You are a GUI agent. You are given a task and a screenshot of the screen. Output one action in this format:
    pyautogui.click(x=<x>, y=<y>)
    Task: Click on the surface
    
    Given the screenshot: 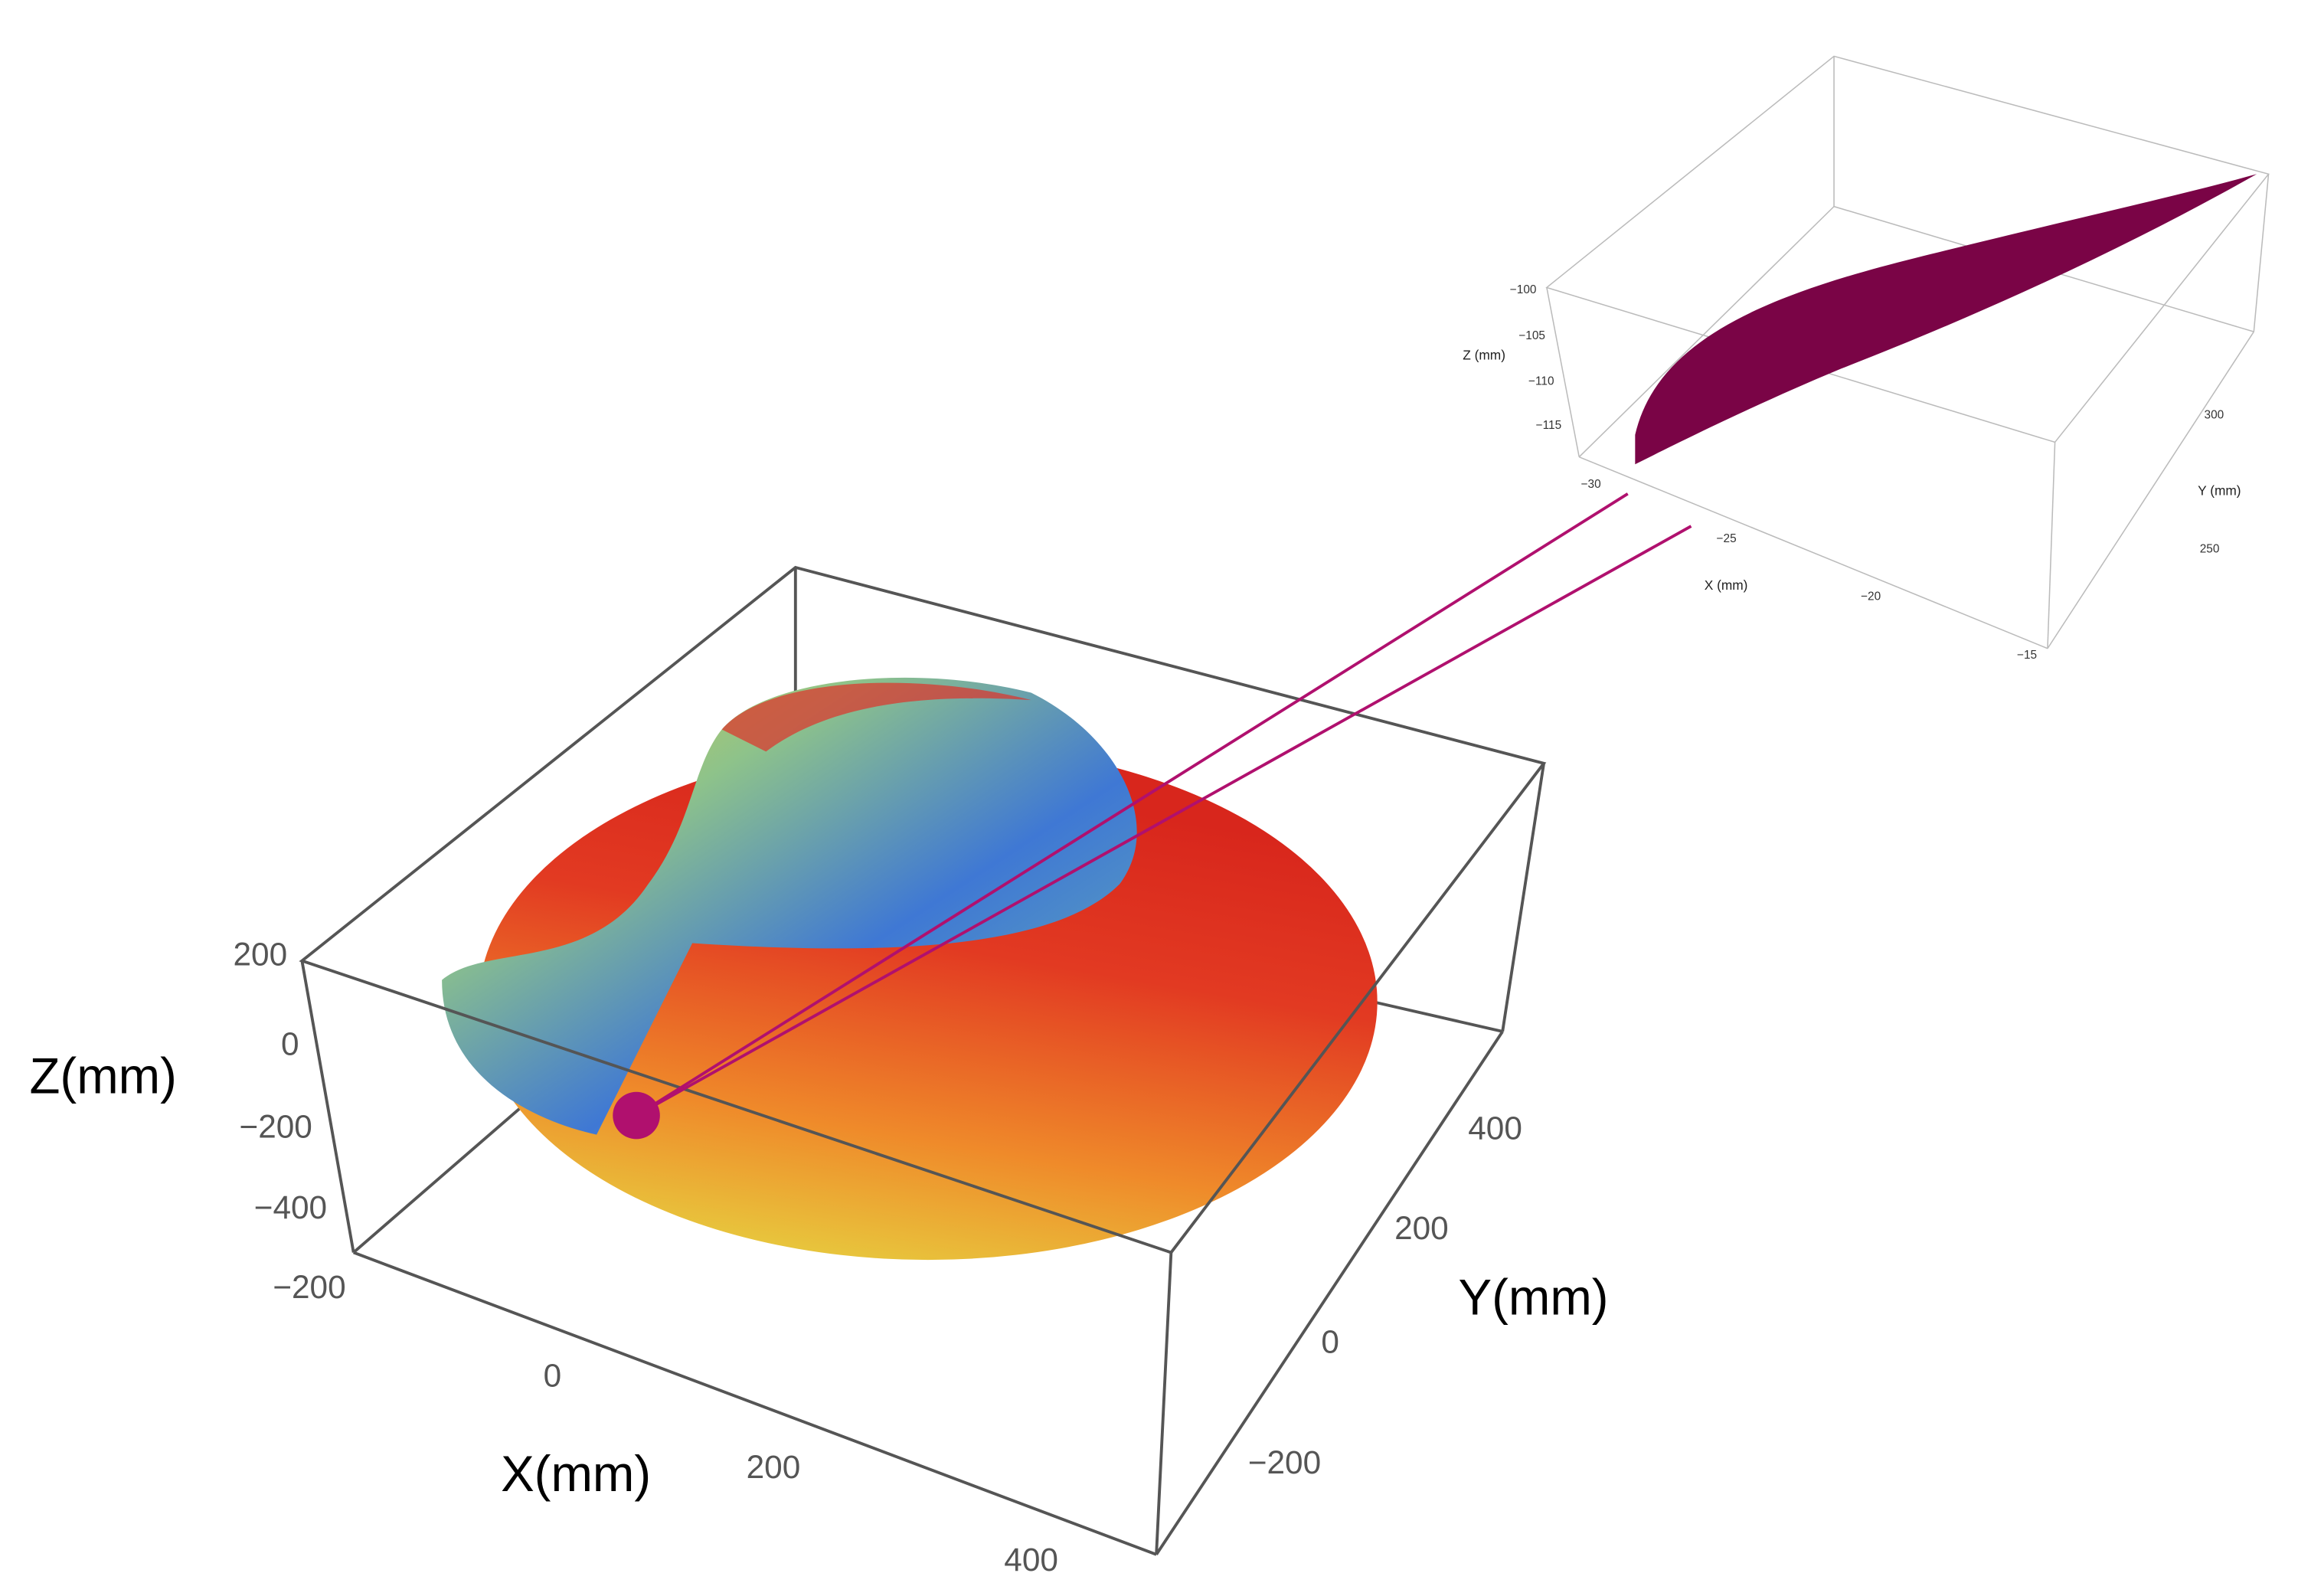 What is the action you would take?
    pyautogui.click(x=910, y=969)
    